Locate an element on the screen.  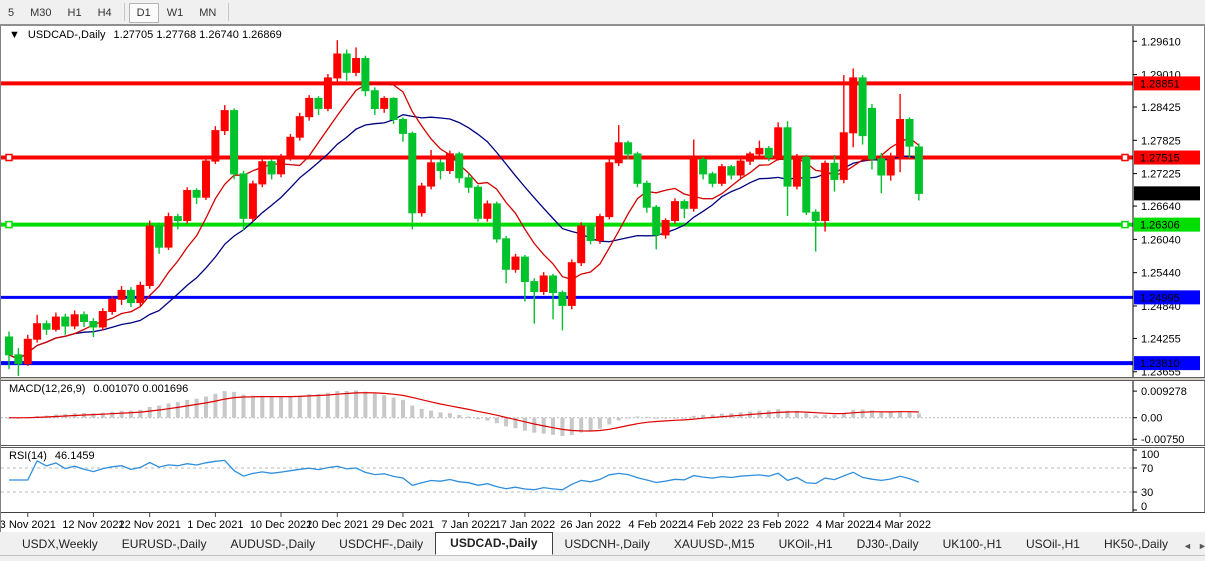
svg-text: 4 Feb 2022 is located at coordinates (656, 525).